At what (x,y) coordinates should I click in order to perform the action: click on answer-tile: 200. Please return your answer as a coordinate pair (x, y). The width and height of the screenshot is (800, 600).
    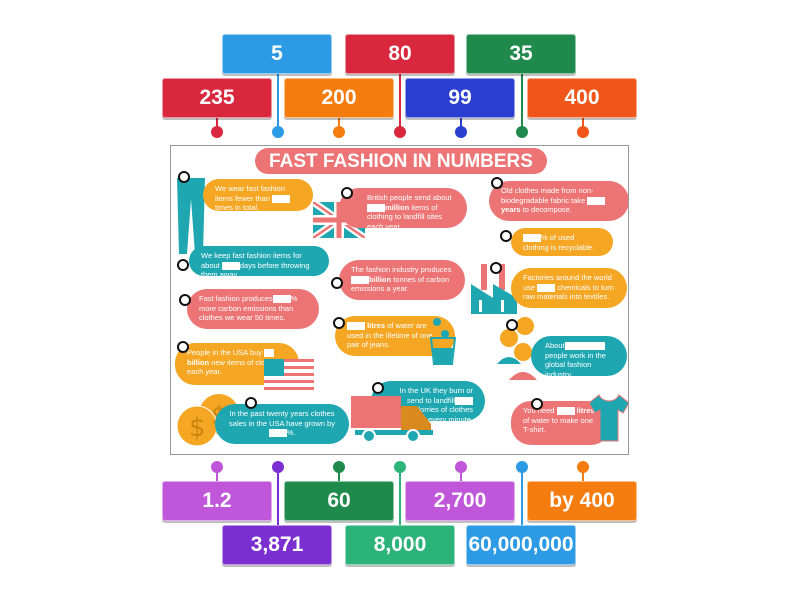
    Looking at the image, I should click on (339, 98).